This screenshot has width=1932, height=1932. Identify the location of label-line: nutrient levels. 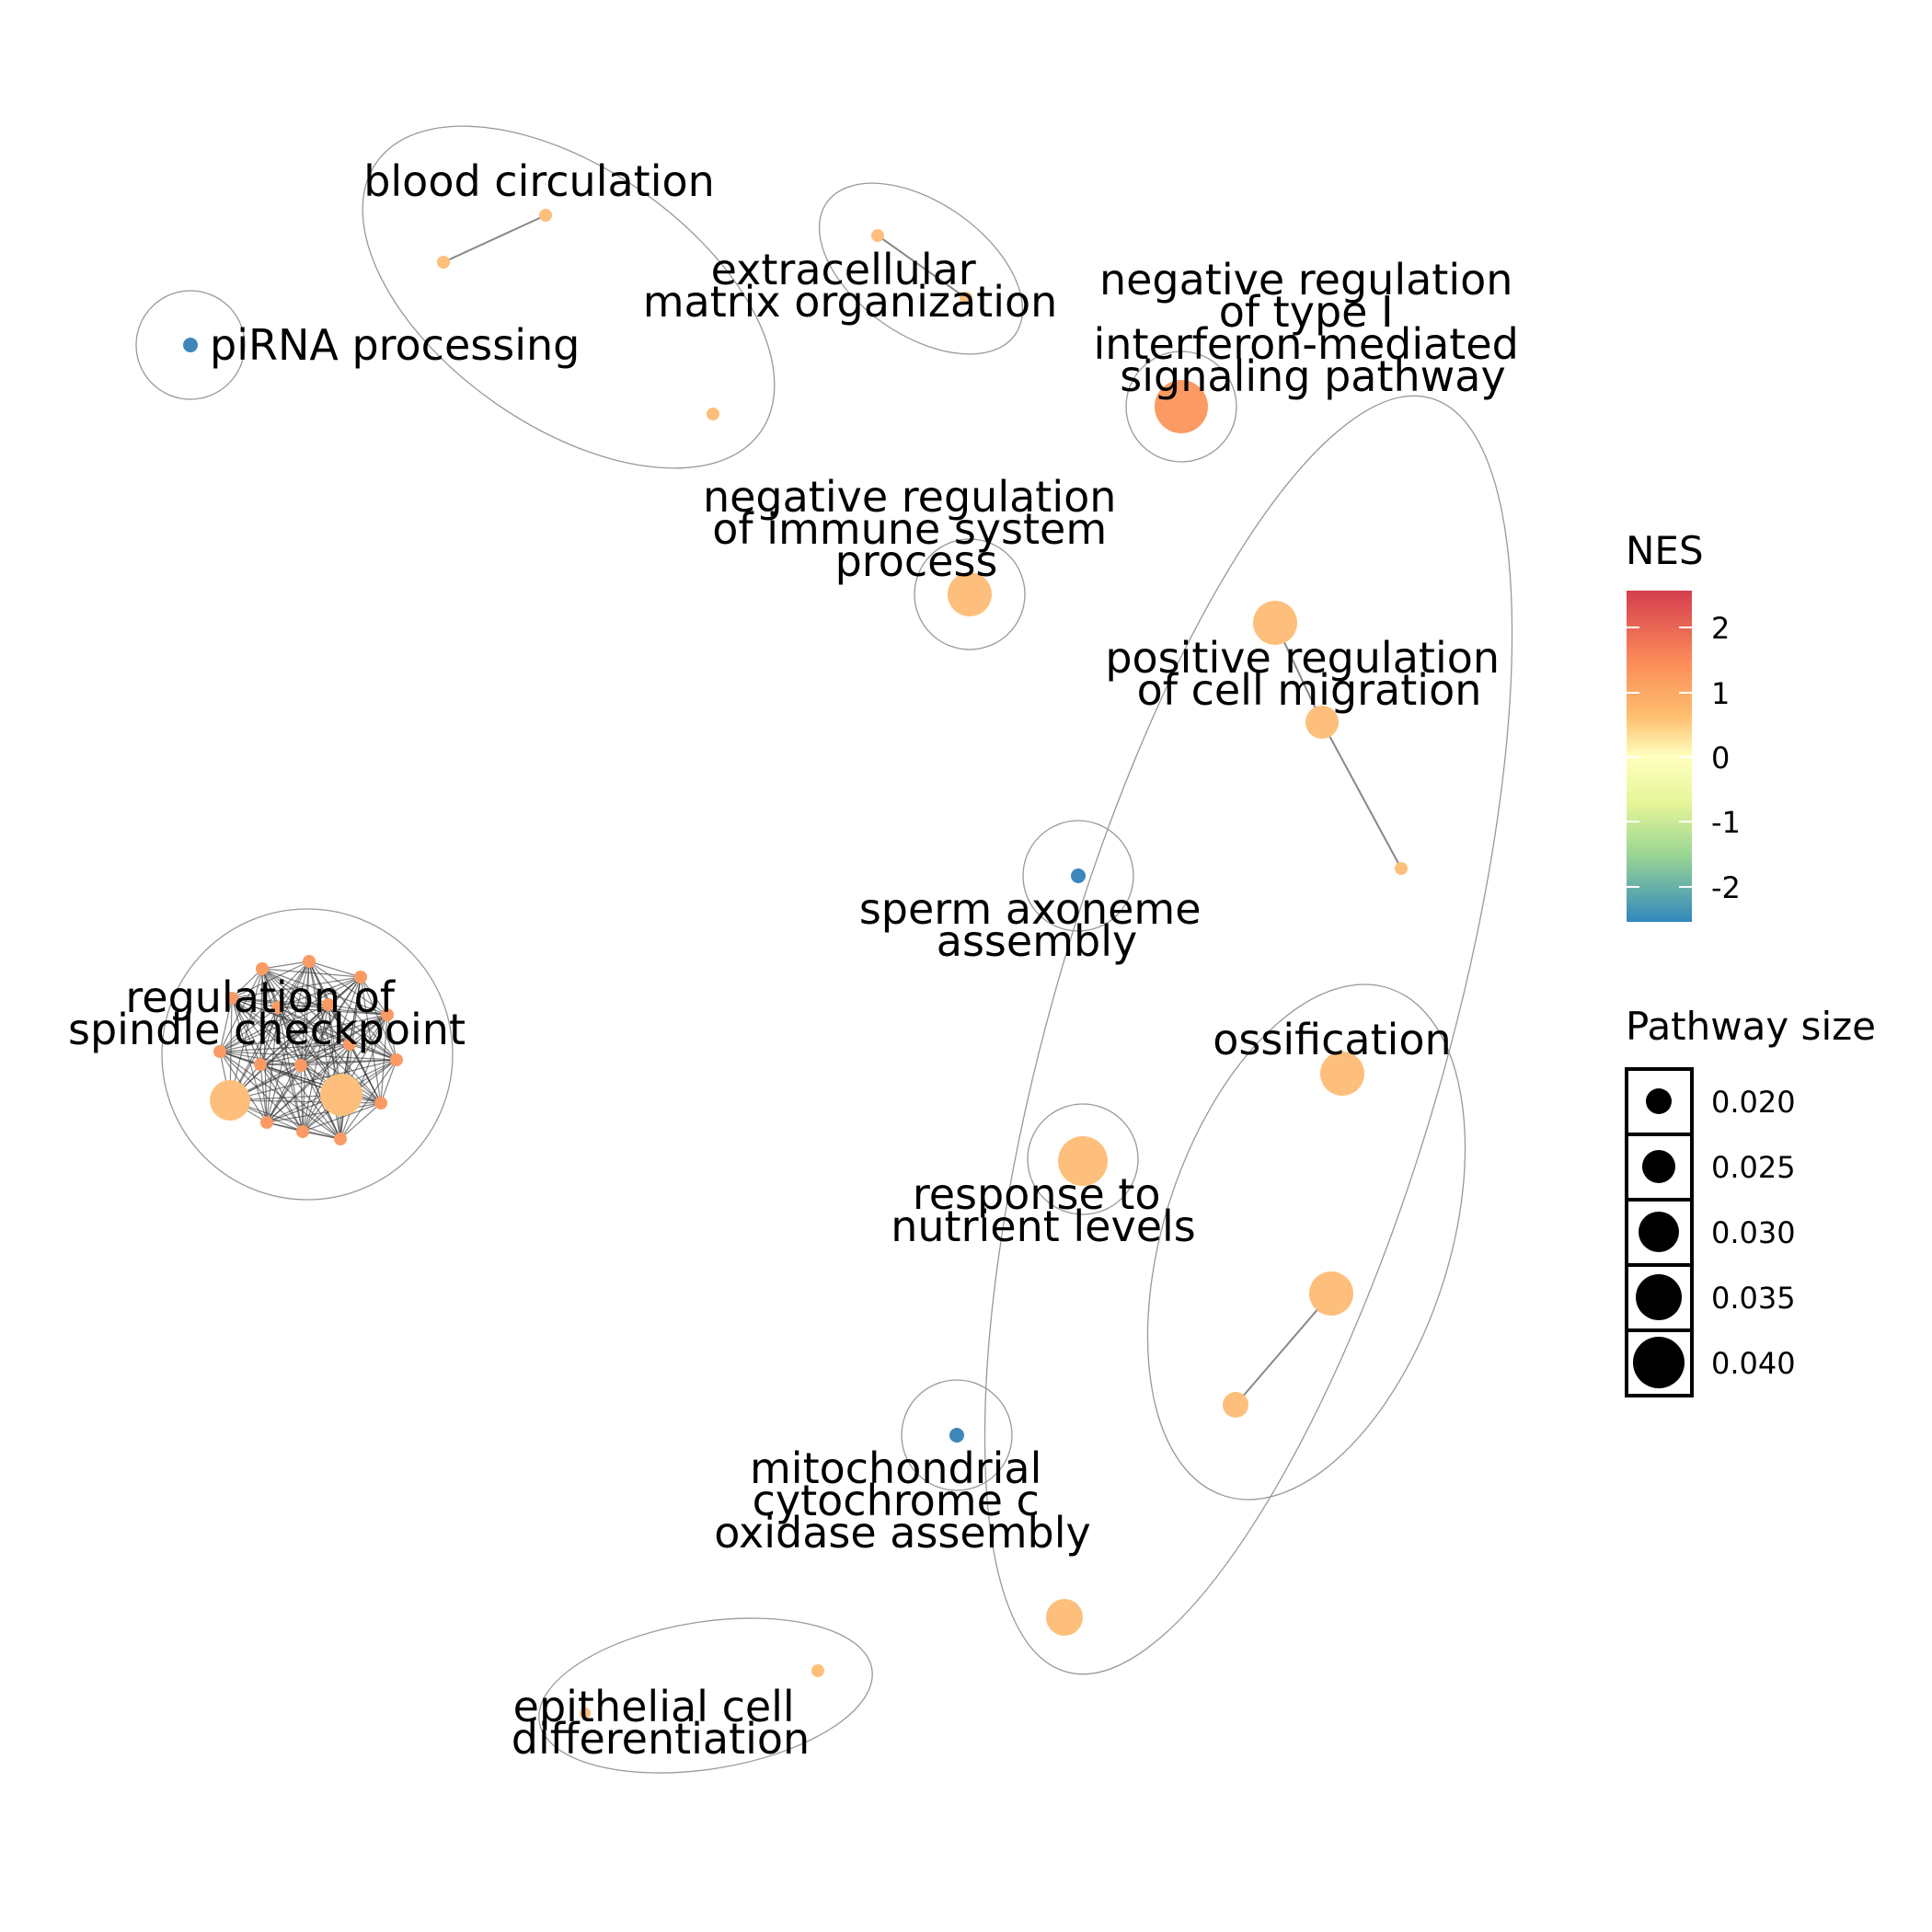
(1043, 1226).